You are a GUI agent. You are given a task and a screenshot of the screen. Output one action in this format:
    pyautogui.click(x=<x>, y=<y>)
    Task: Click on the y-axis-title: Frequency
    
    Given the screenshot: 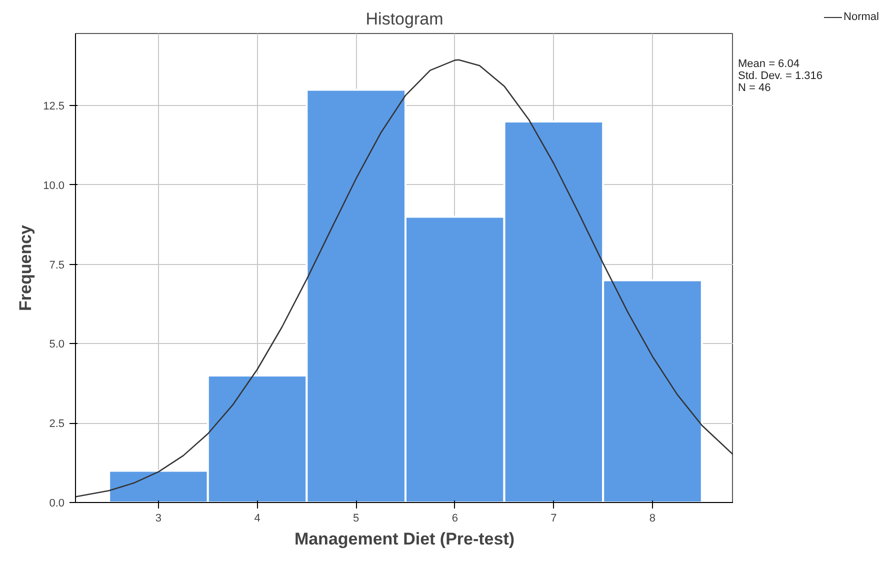 What is the action you would take?
    pyautogui.click(x=26, y=267)
    